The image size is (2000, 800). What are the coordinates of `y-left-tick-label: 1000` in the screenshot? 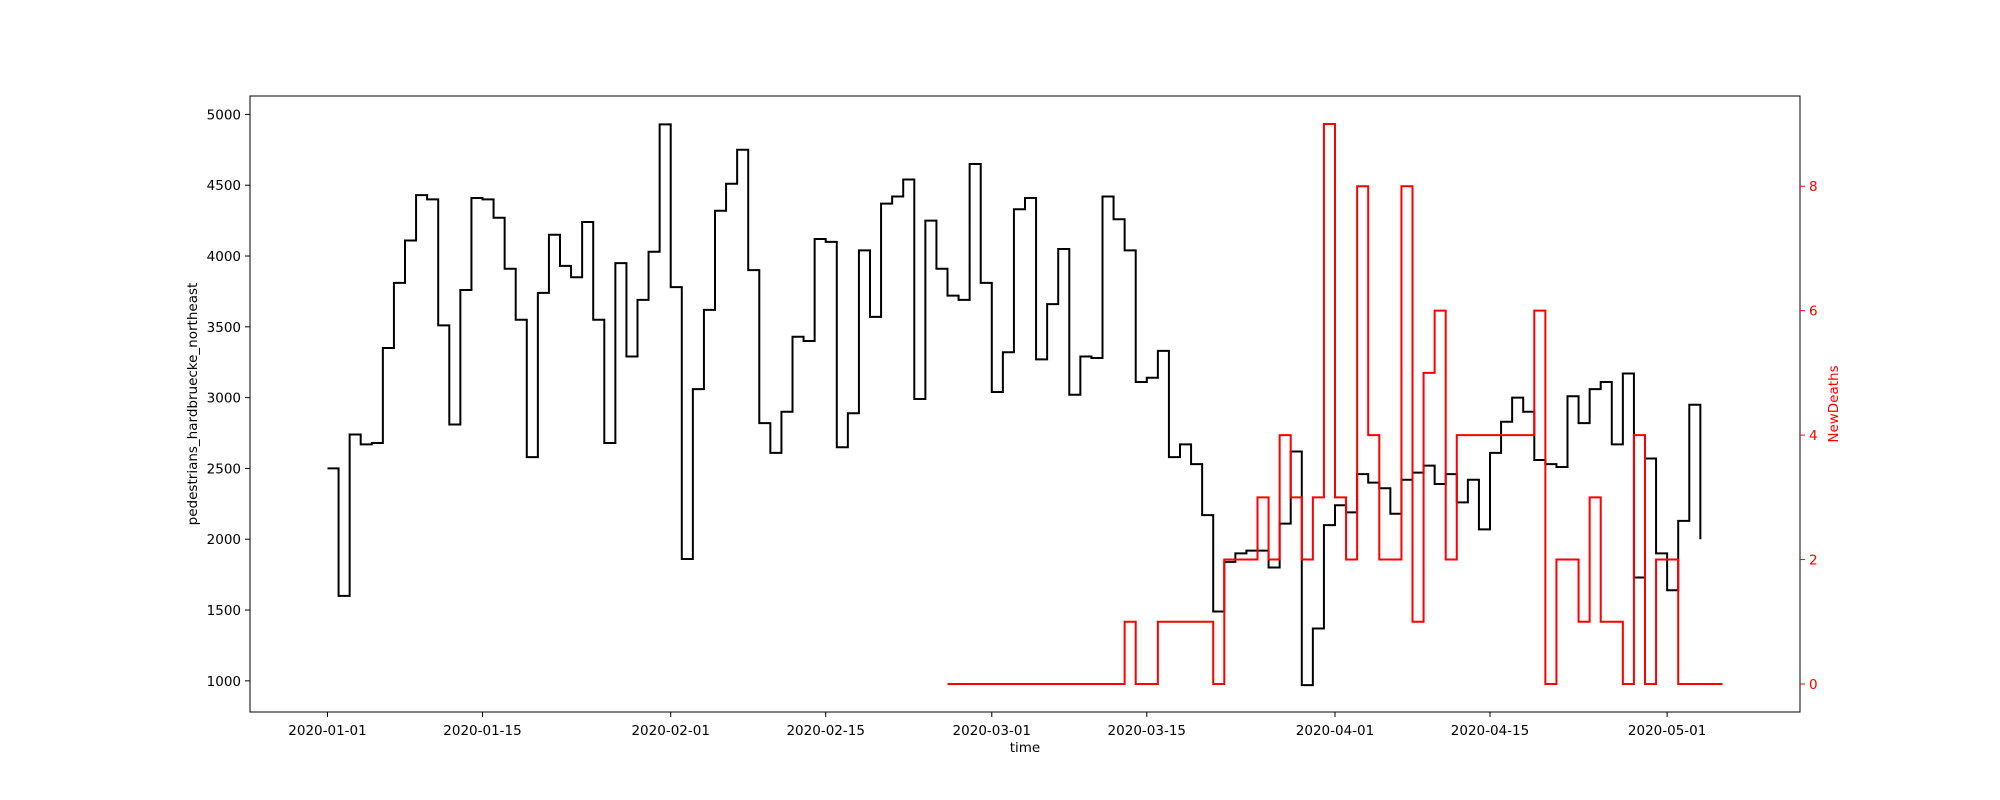 It's located at (224, 682).